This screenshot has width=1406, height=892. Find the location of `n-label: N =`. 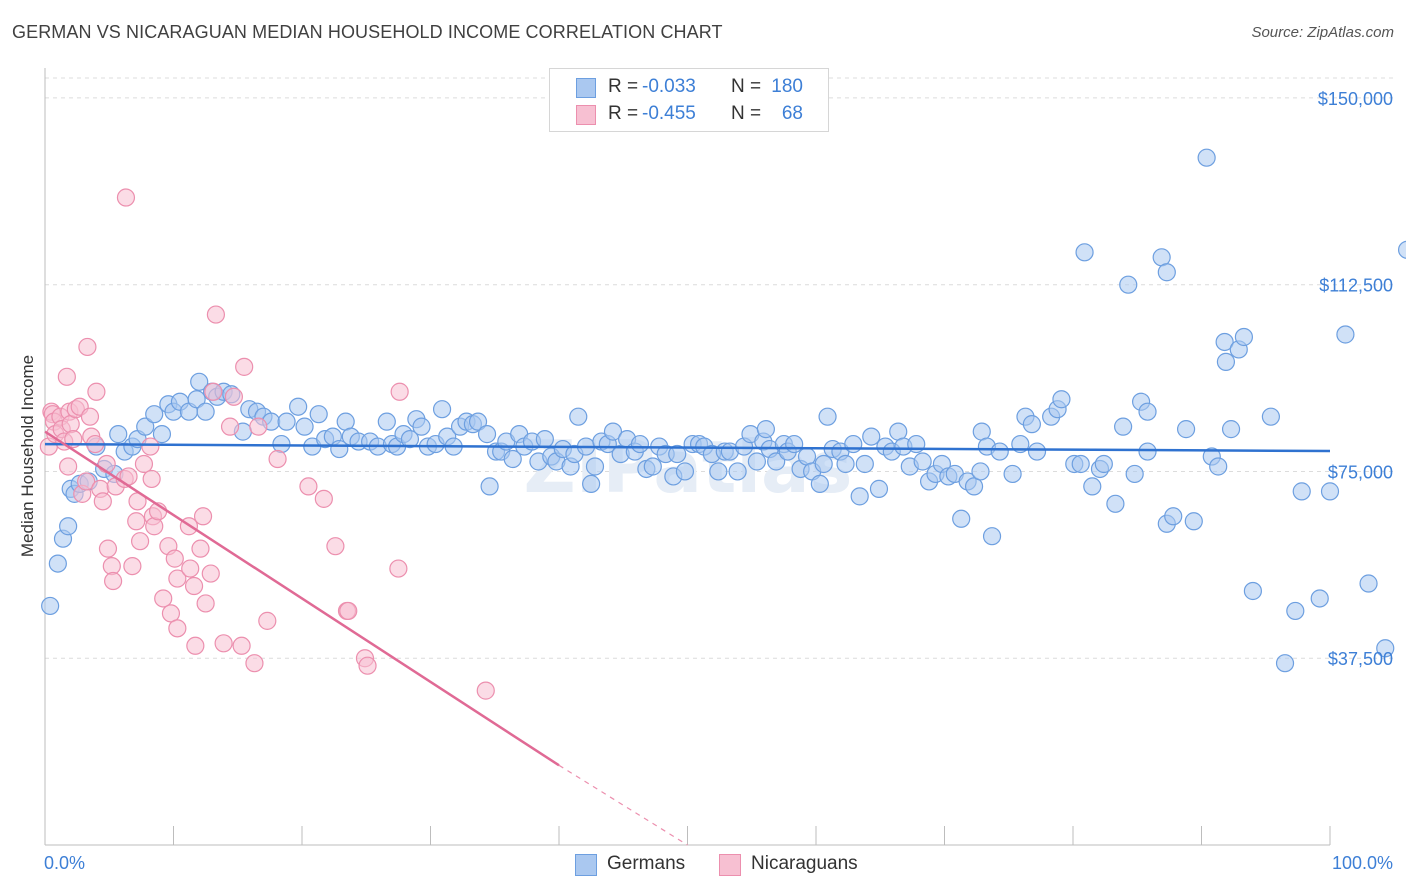

n-label: N = is located at coordinates (746, 86).